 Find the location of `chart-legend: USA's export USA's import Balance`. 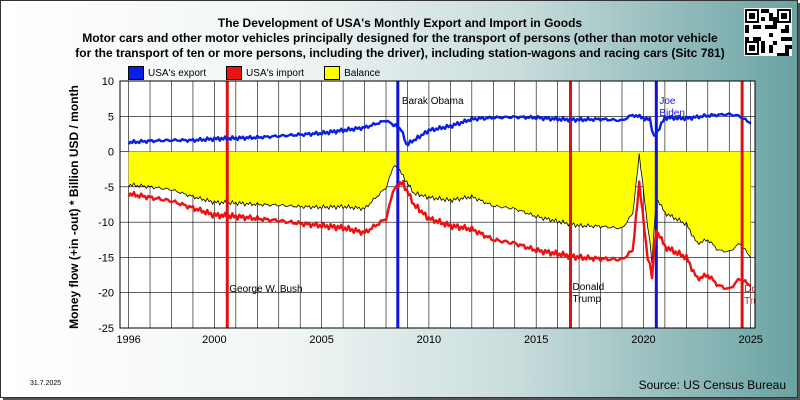

chart-legend: USA's export USA's import Balance is located at coordinates (259, 73).